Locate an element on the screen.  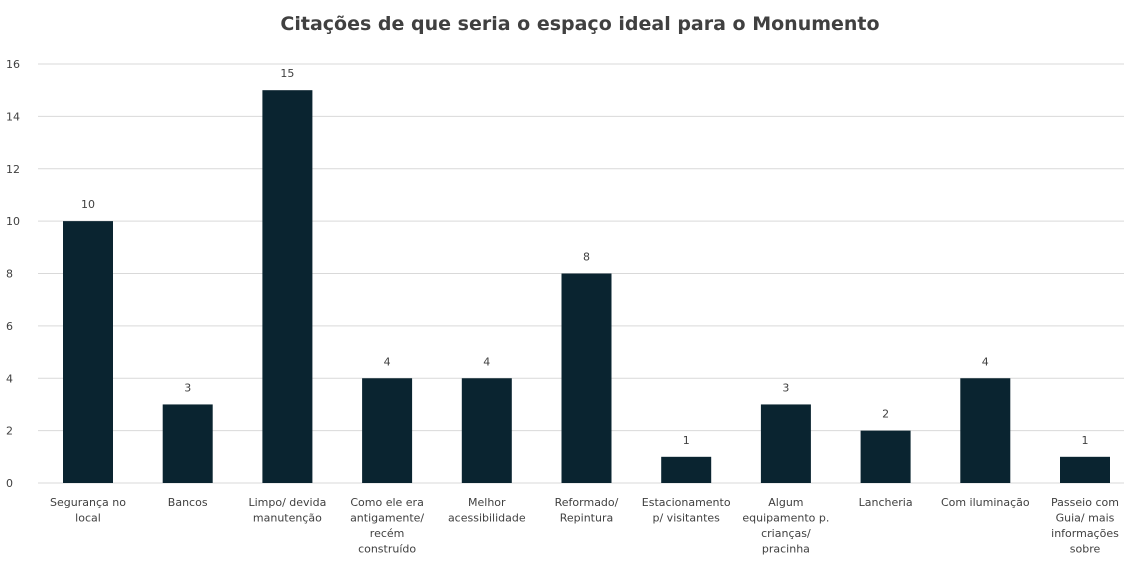
category-label-line: acessibilidade is located at coordinates (487, 518).